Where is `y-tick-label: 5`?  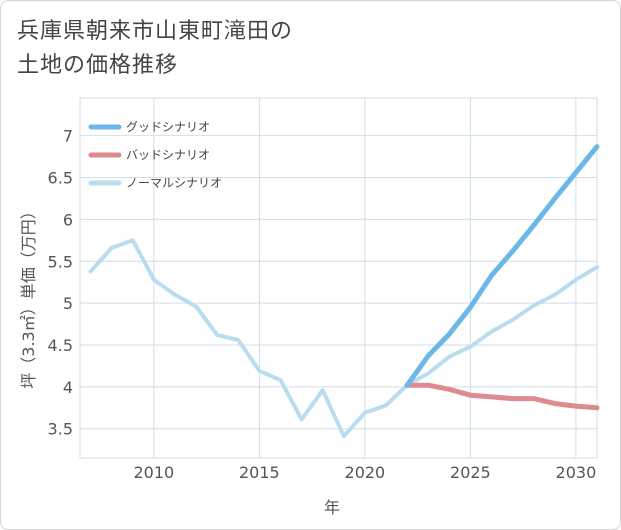 y-tick-label: 5 is located at coordinates (68, 303).